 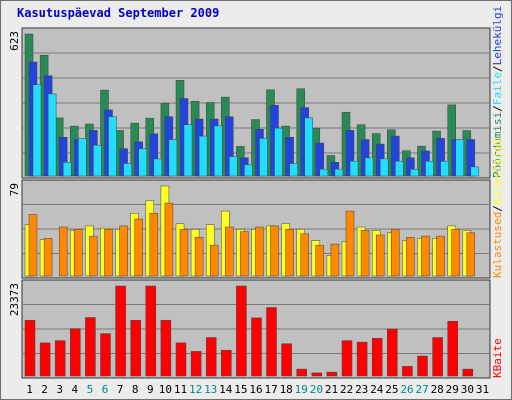 I want to click on bar-lehekülgi-day-17, so click(x=278, y=152).